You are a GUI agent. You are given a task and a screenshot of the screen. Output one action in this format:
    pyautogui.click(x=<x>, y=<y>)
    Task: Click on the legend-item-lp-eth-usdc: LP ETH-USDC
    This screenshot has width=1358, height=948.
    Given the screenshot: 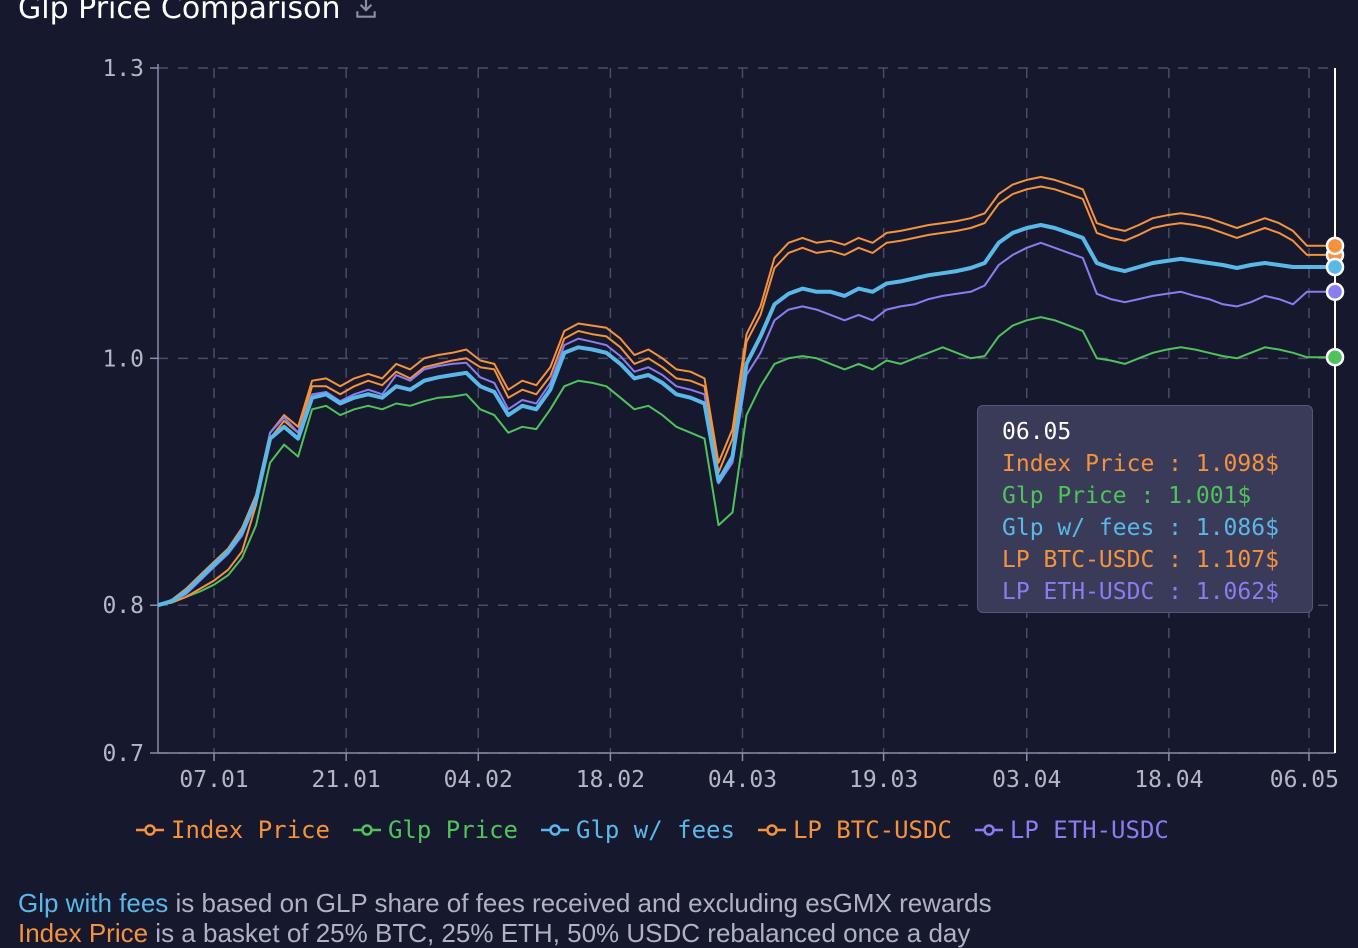 What is the action you would take?
    pyautogui.click(x=1071, y=830)
    